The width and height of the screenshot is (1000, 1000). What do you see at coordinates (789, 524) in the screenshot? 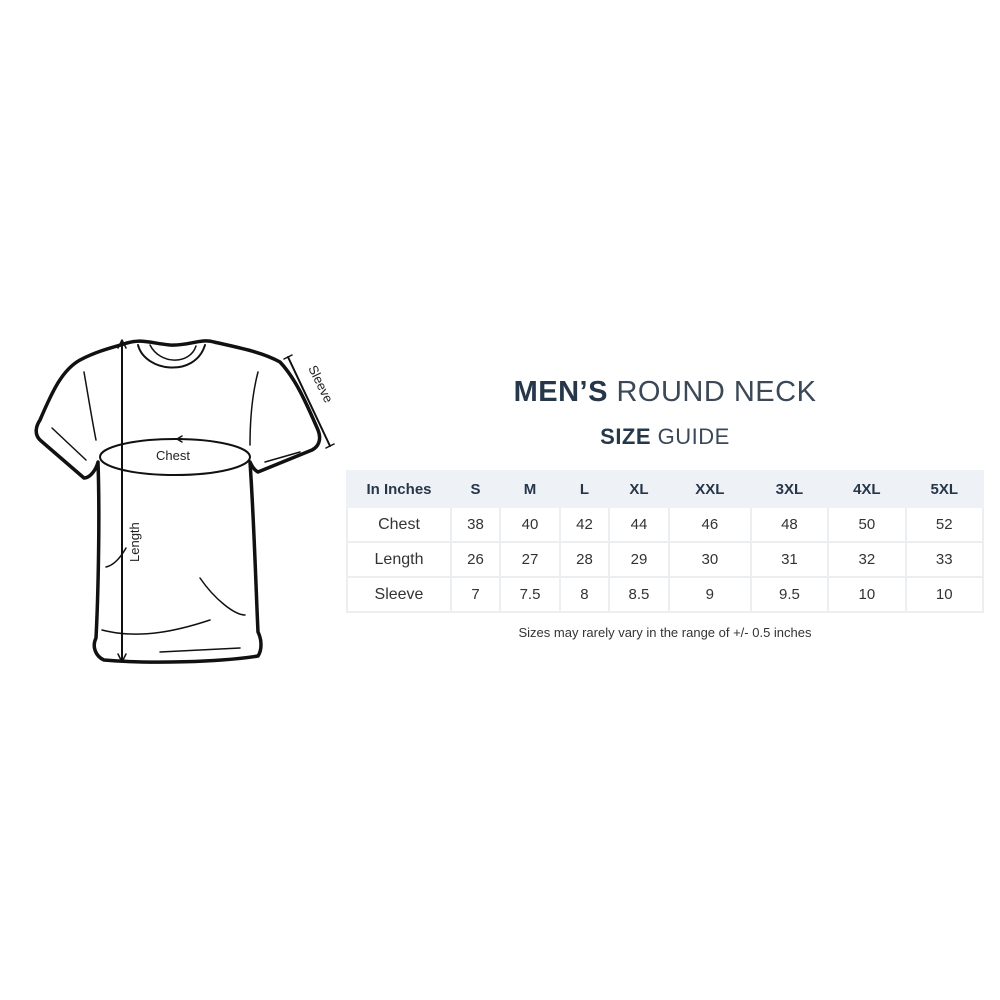
I see `table-cell: 48` at bounding box center [789, 524].